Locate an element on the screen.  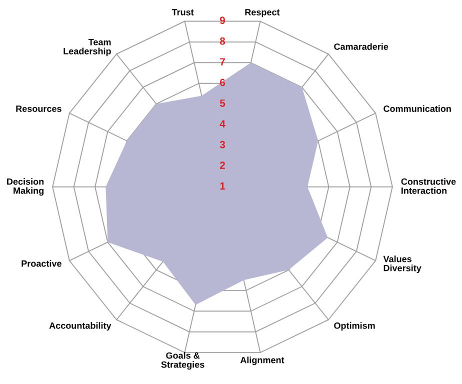
y-tick-label: 8 is located at coordinates (223, 41).